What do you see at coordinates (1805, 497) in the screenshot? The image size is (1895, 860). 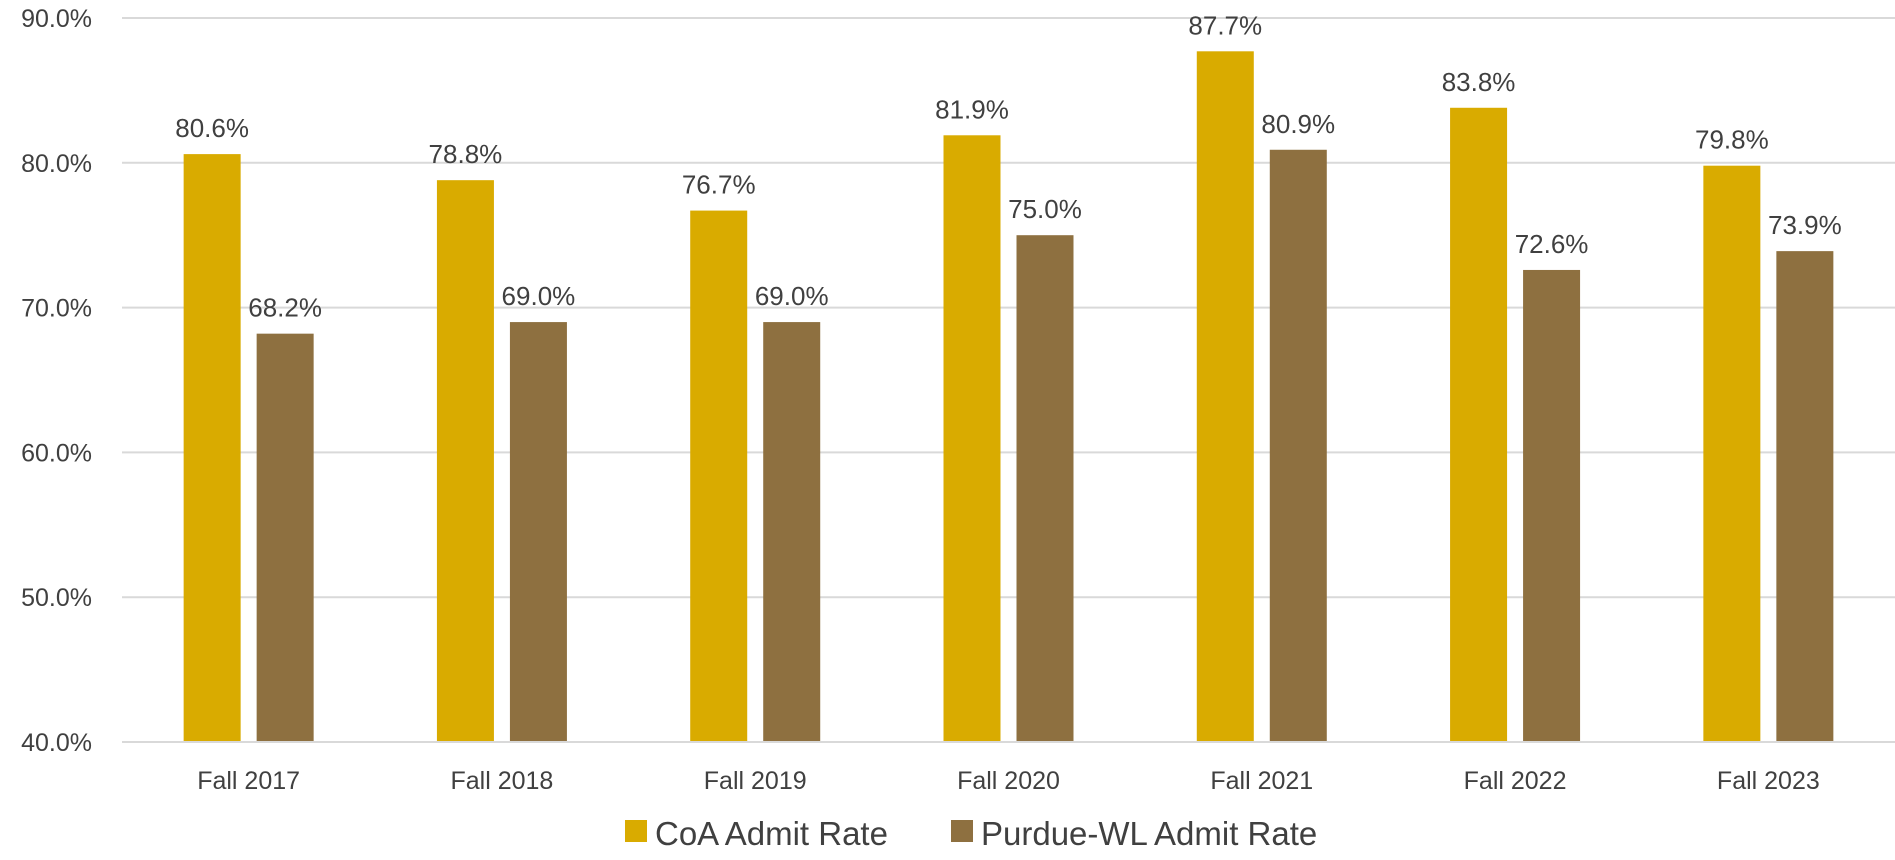 I see `bar-purdue-wl-fall-2023` at bounding box center [1805, 497].